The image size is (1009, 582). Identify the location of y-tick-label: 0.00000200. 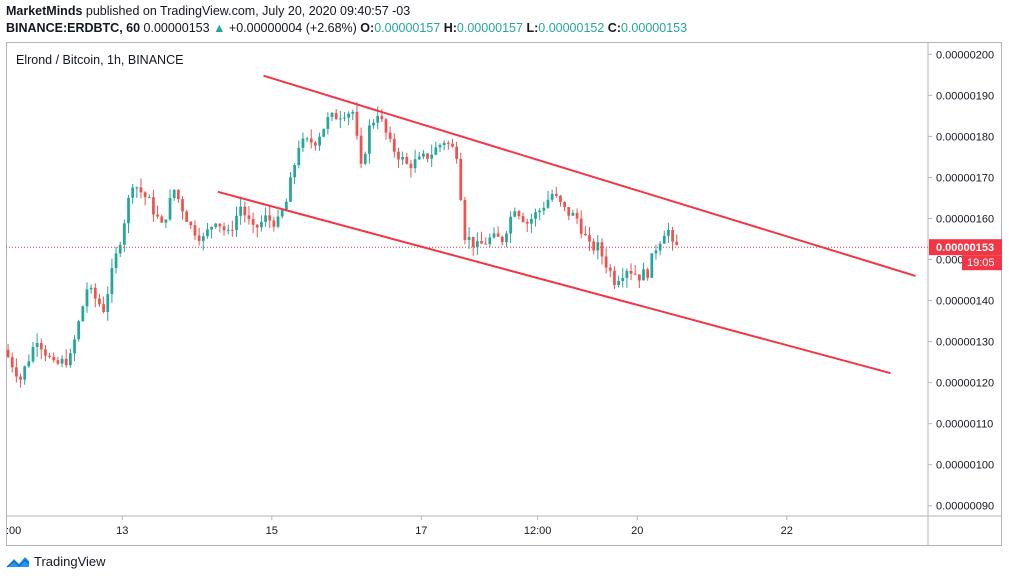
(965, 55).